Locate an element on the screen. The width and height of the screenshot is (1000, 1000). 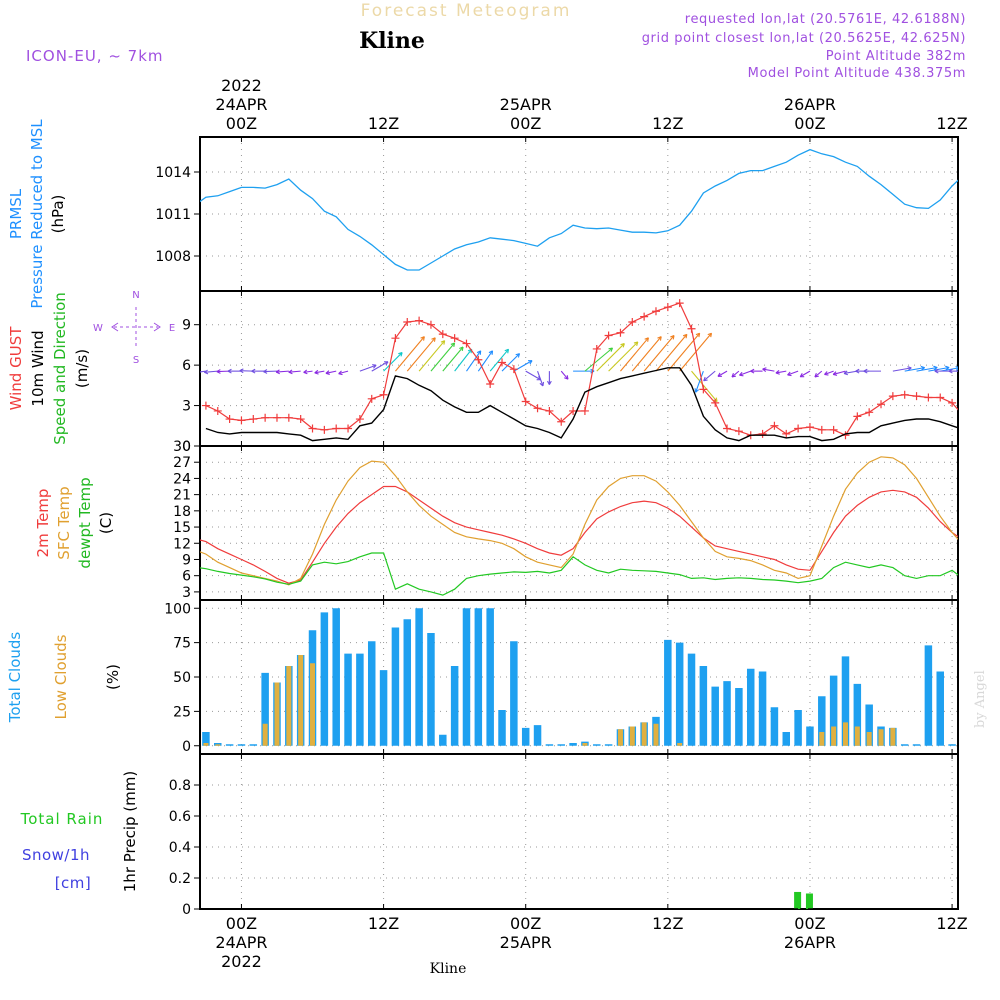
wind-panel-frame: 0 3 6 9 is located at coordinates (570, 372).